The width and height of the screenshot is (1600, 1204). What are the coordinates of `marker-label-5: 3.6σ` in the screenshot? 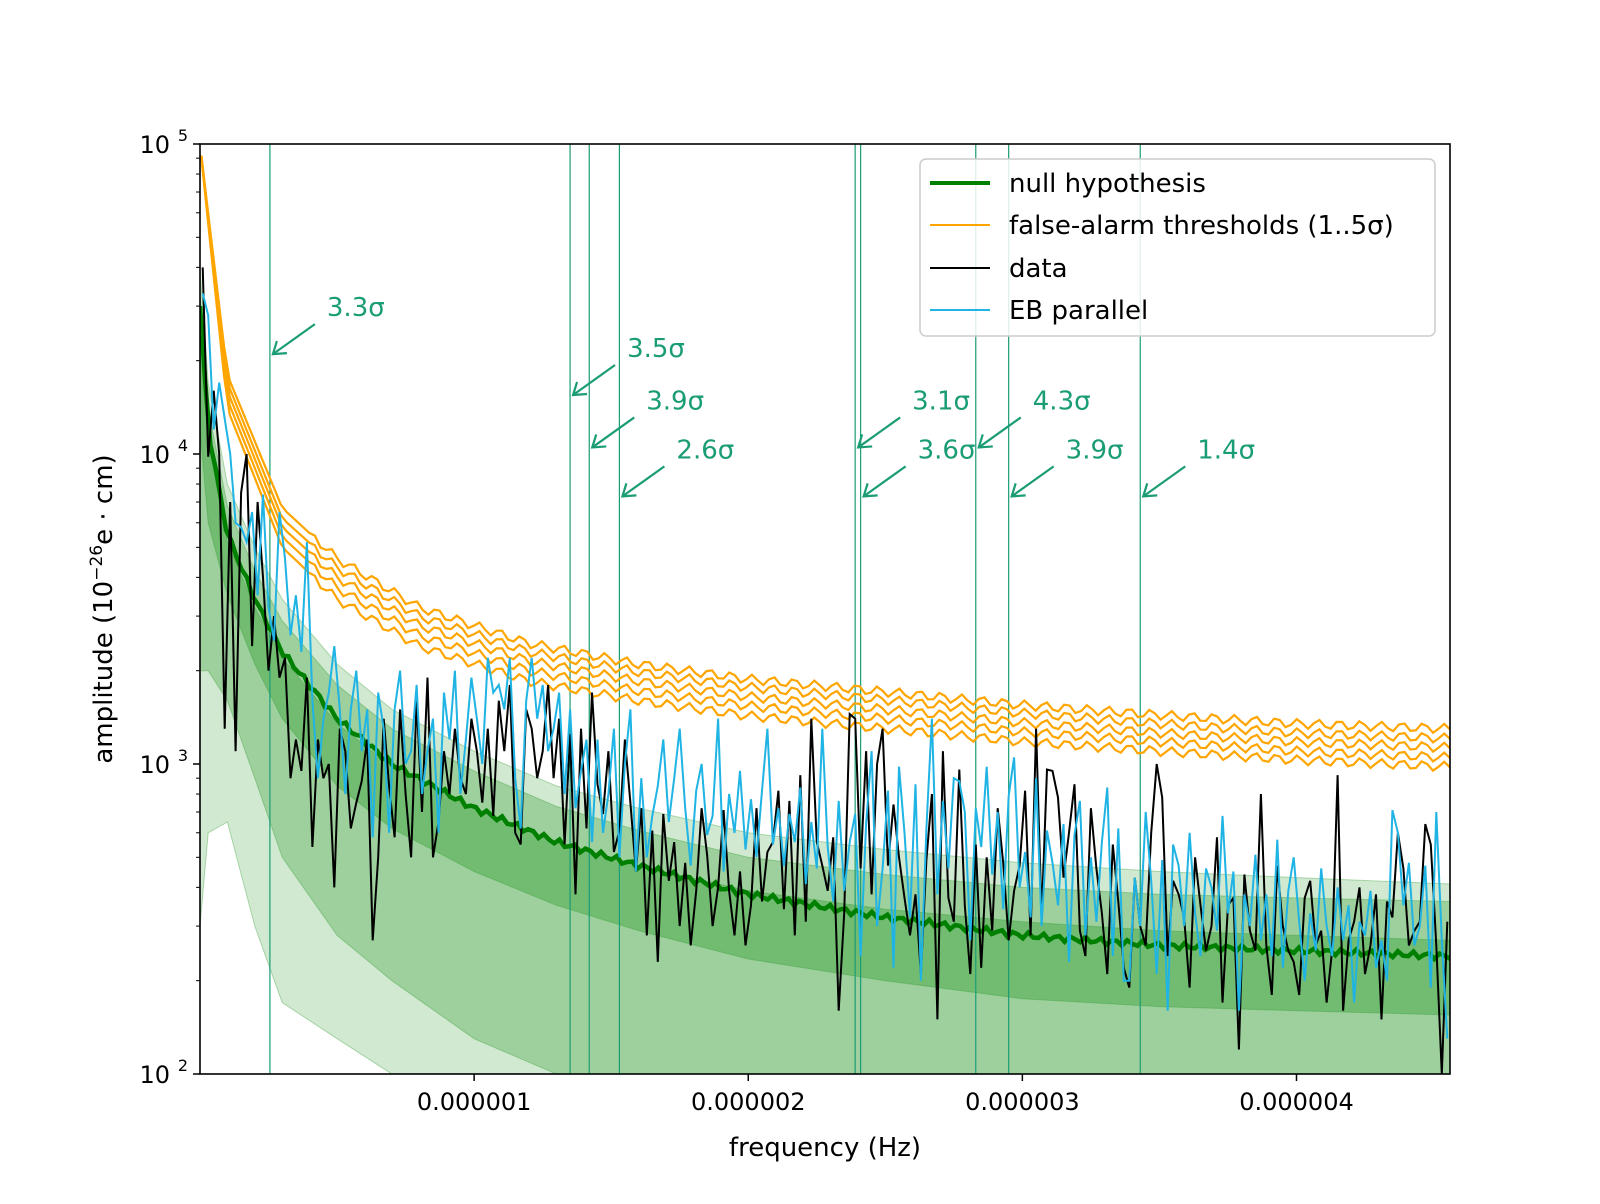 It's located at (947, 450).